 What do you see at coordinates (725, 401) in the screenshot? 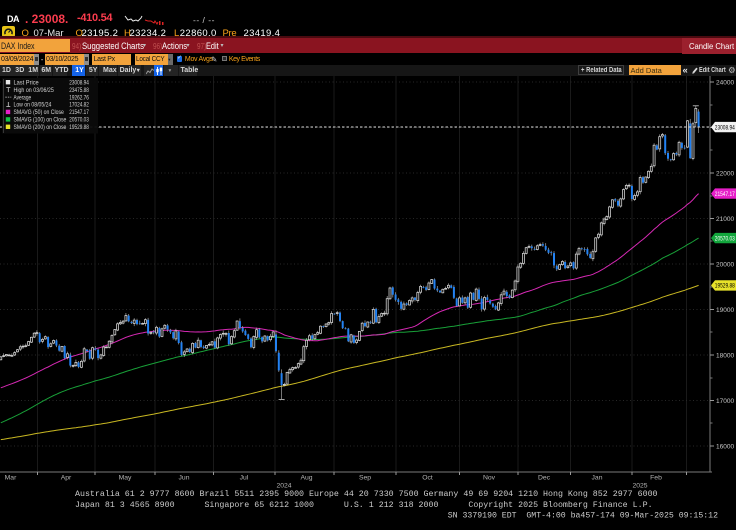
I see `svg-text: 17000` at bounding box center [725, 401].